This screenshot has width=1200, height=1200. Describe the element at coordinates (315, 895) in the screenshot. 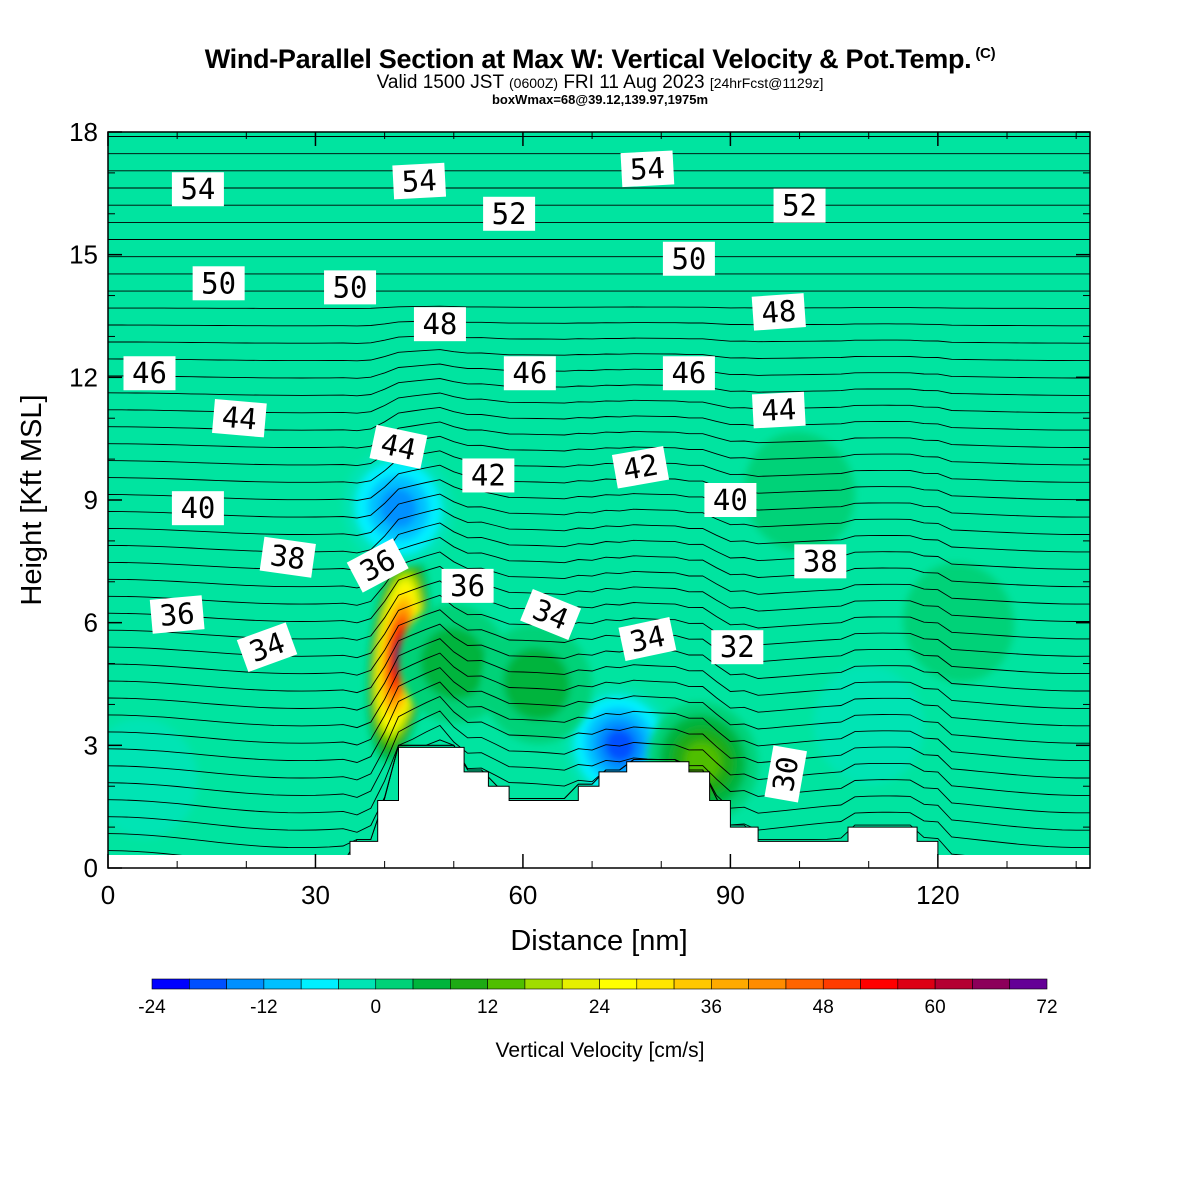

I see `x-tick-label: 30` at that location.